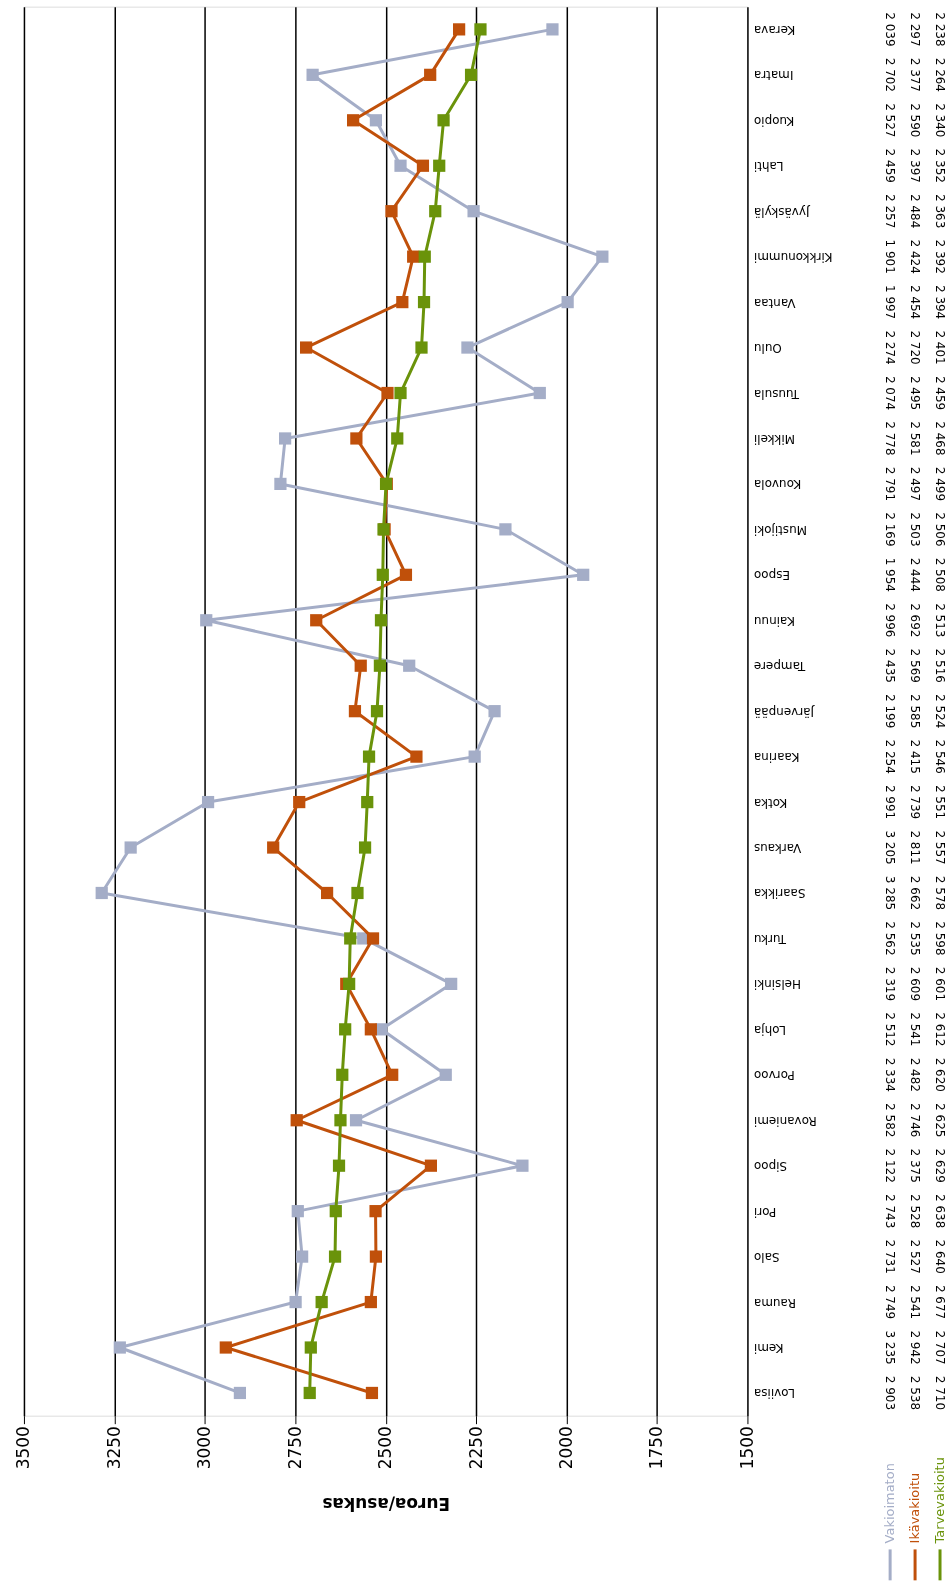 Image resolution: width=949 pixels, height=1588 pixels. I want to click on data-label: 2 169, so click(890, 529).